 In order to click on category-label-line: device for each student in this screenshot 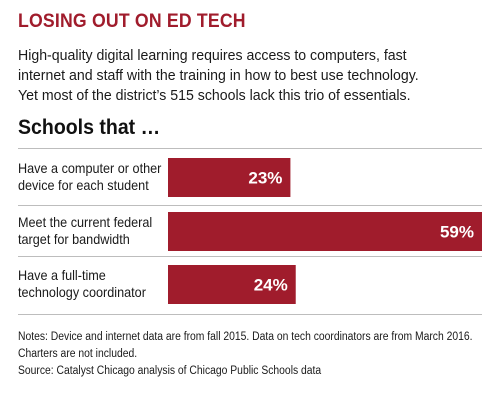, I will do `click(83, 185)`.